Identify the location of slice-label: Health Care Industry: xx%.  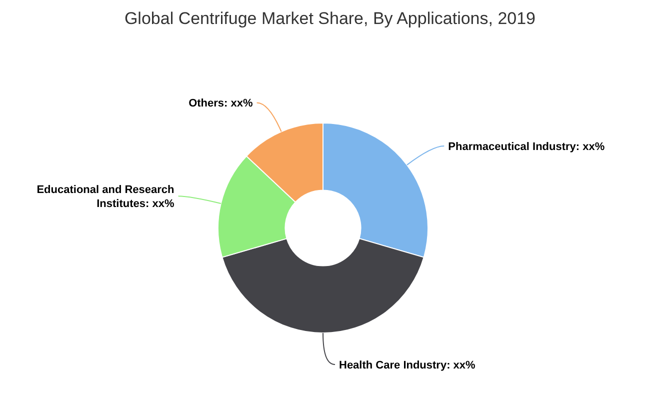
(407, 366).